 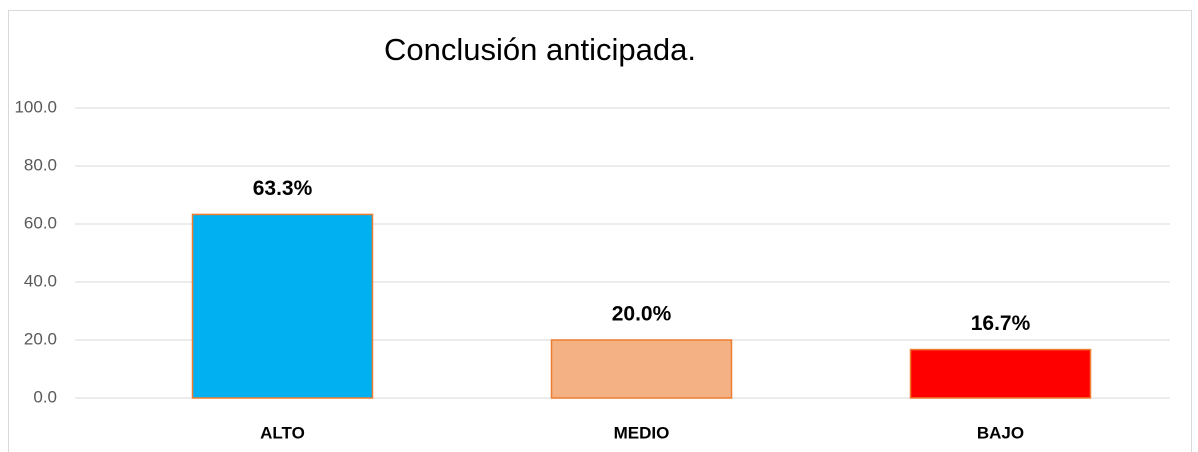 What do you see at coordinates (283, 188) in the screenshot?
I see `data-label: 63.3%` at bounding box center [283, 188].